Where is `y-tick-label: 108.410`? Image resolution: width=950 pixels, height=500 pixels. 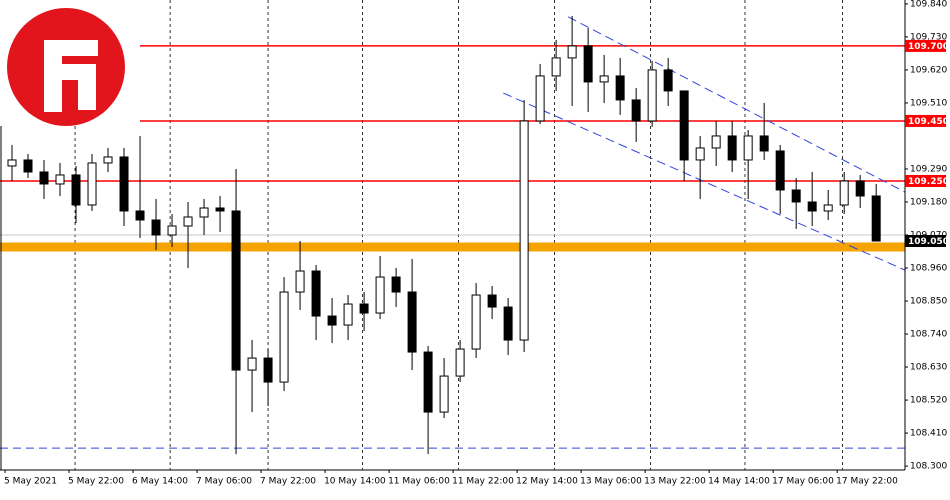
y-tick-label: 108.410 is located at coordinates (928, 434).